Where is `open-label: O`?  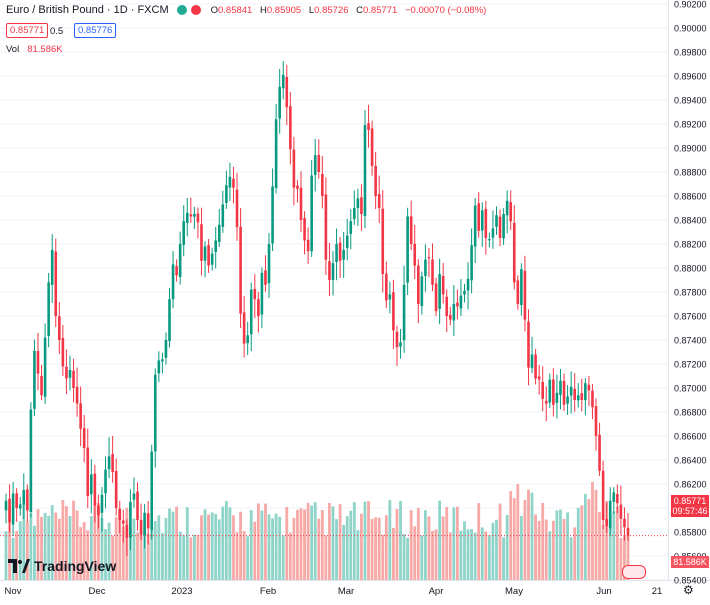
open-label: O is located at coordinates (214, 10).